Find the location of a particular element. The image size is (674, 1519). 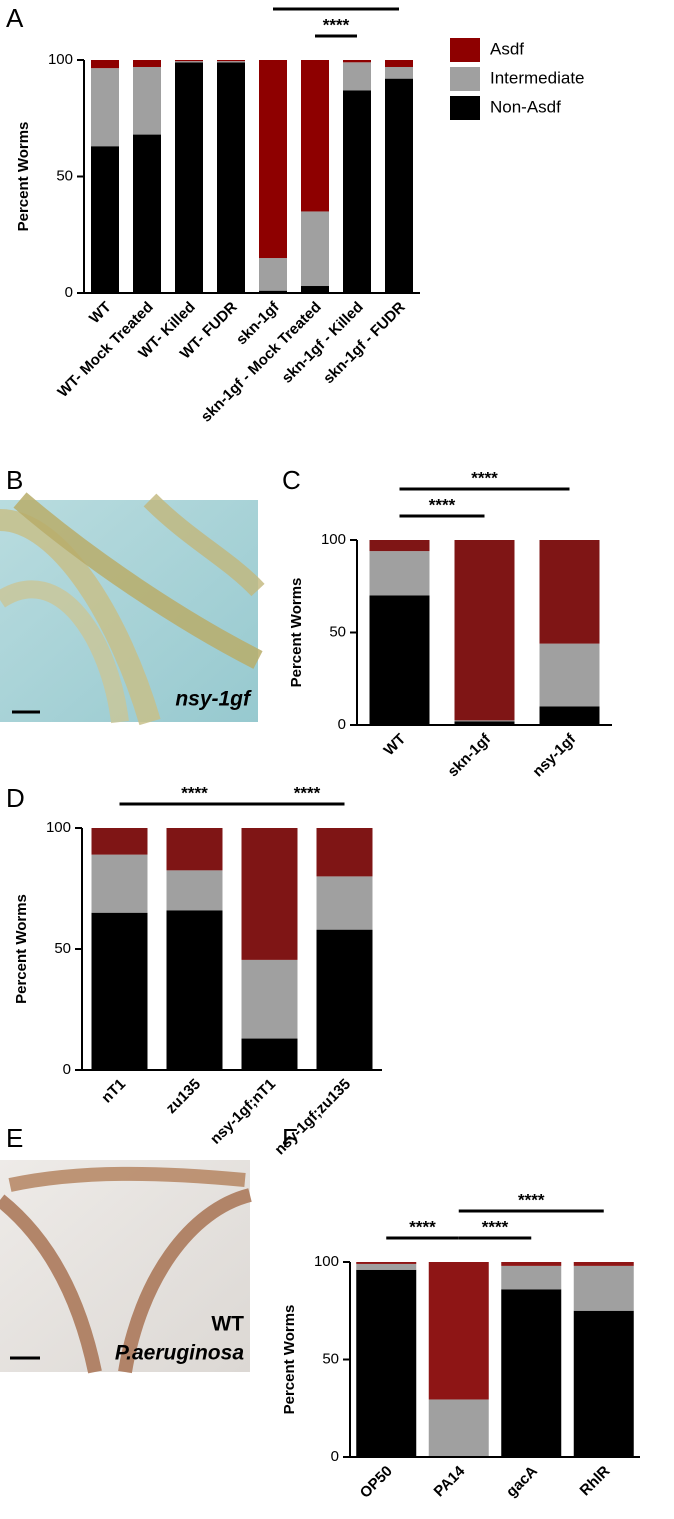

micrograph is located at coordinates (125, 1266).